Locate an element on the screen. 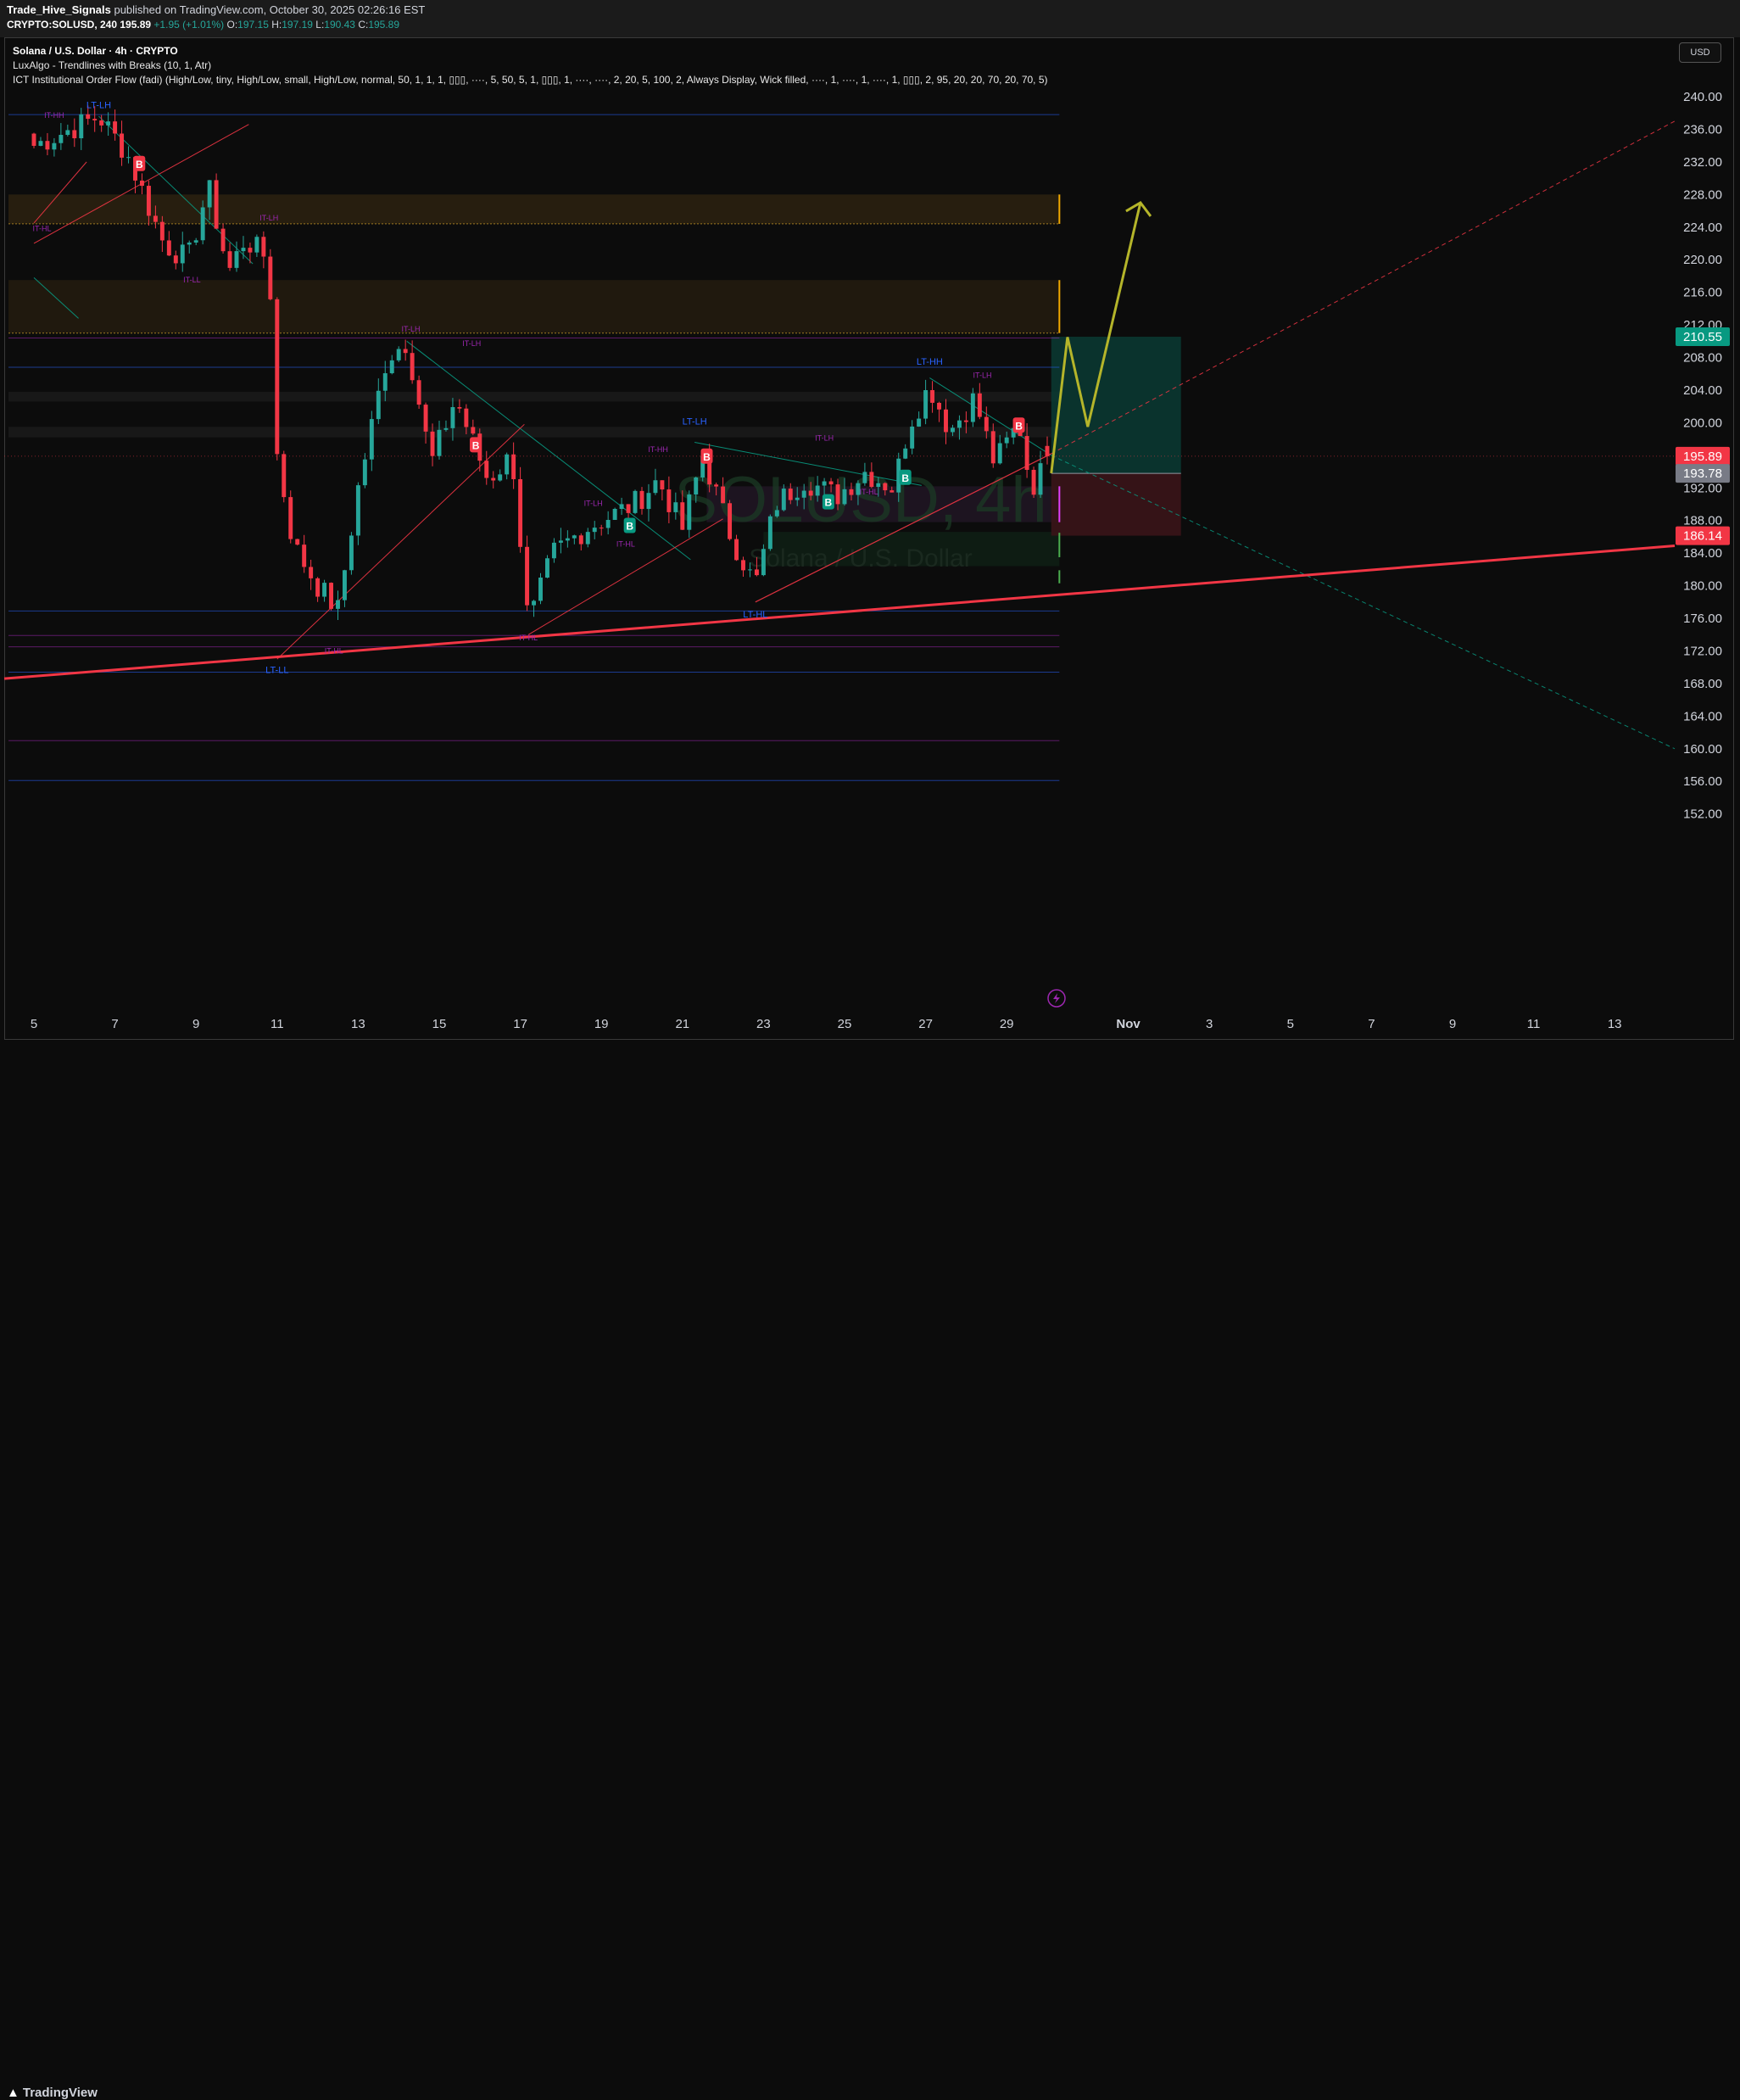 This screenshot has width=1740, height=2100. y-tick-label: 188.00 is located at coordinates (1702, 521).